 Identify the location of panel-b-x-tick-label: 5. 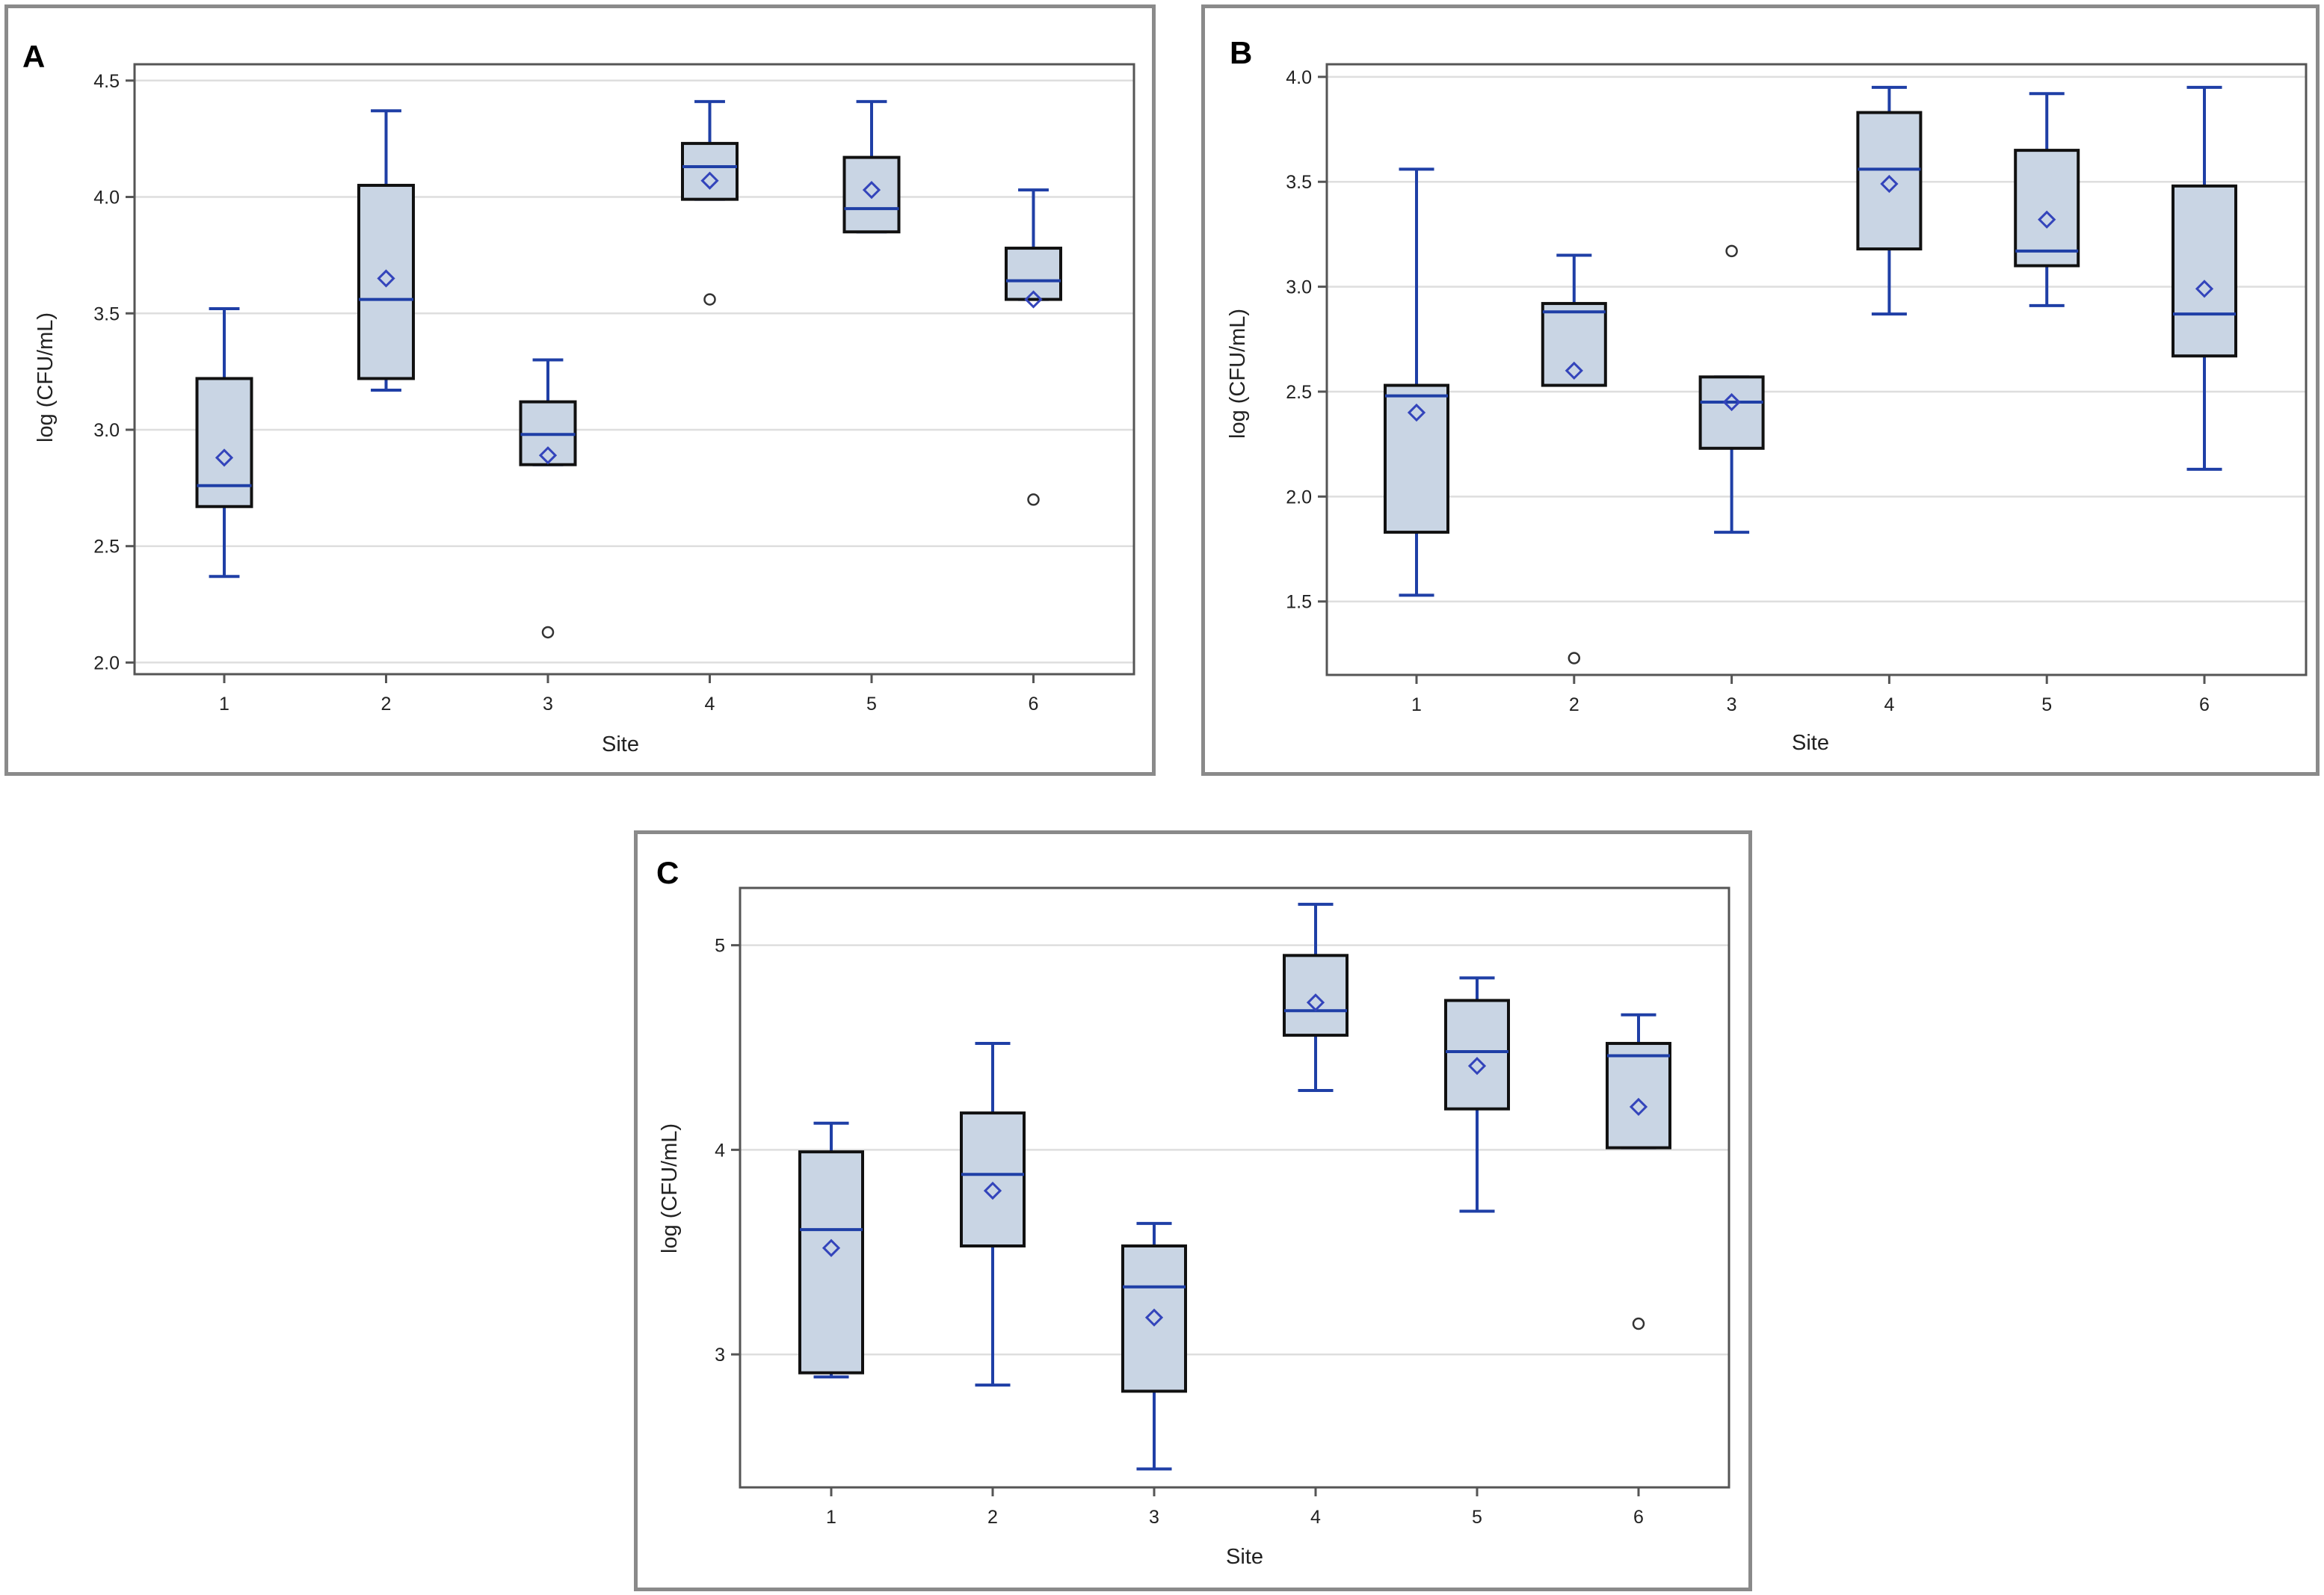
(2047, 704).